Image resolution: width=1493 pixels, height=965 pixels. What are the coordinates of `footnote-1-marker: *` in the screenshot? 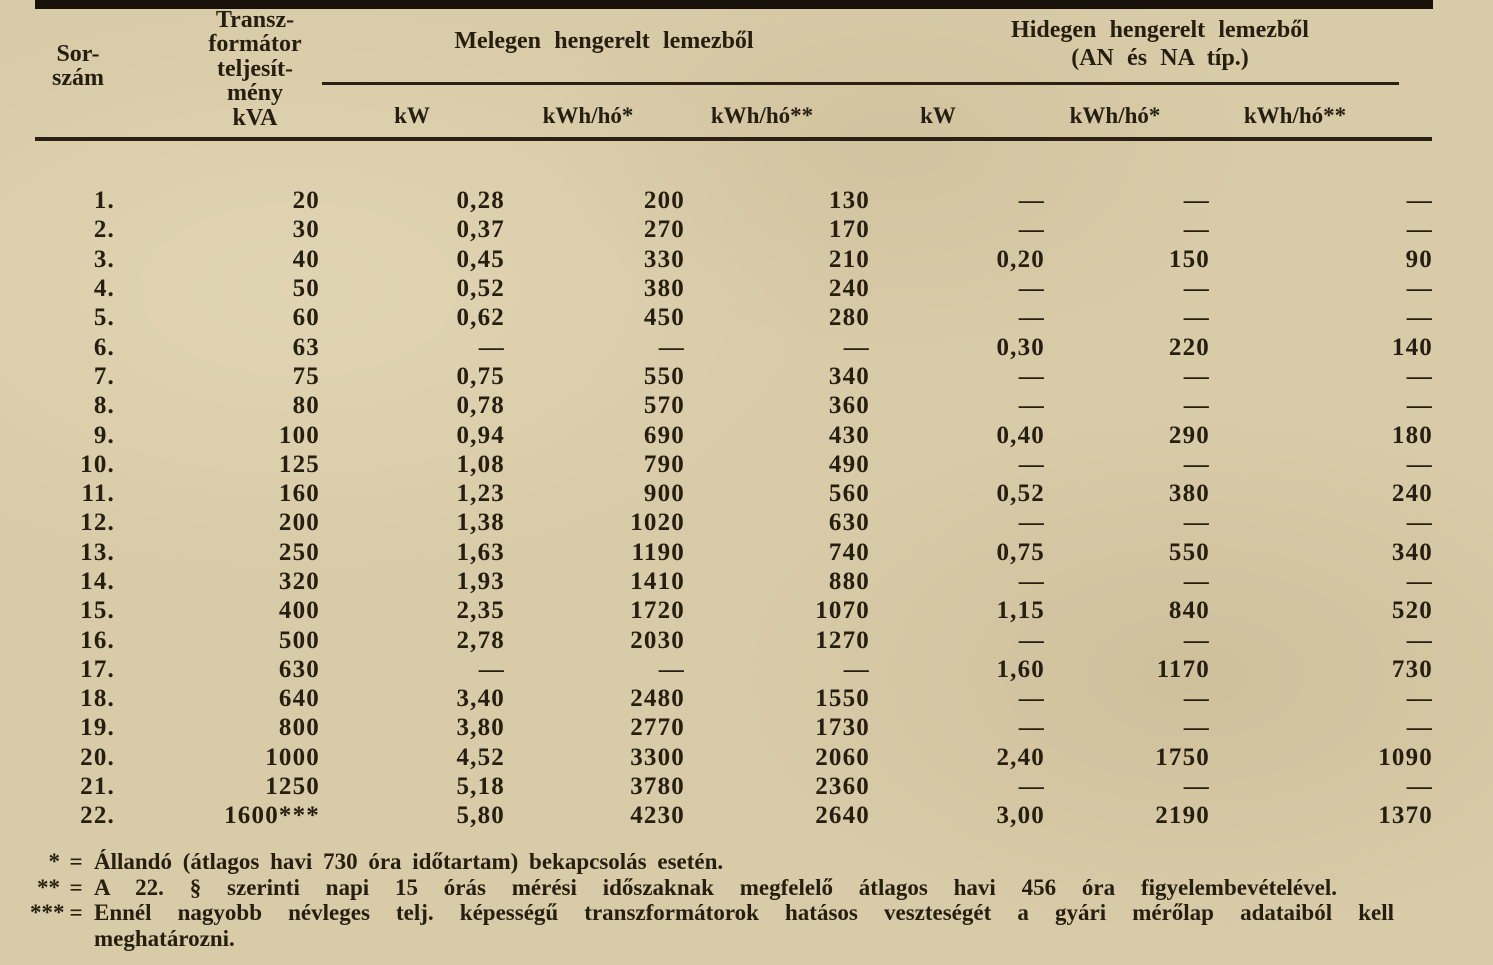 It's located at (54, 861).